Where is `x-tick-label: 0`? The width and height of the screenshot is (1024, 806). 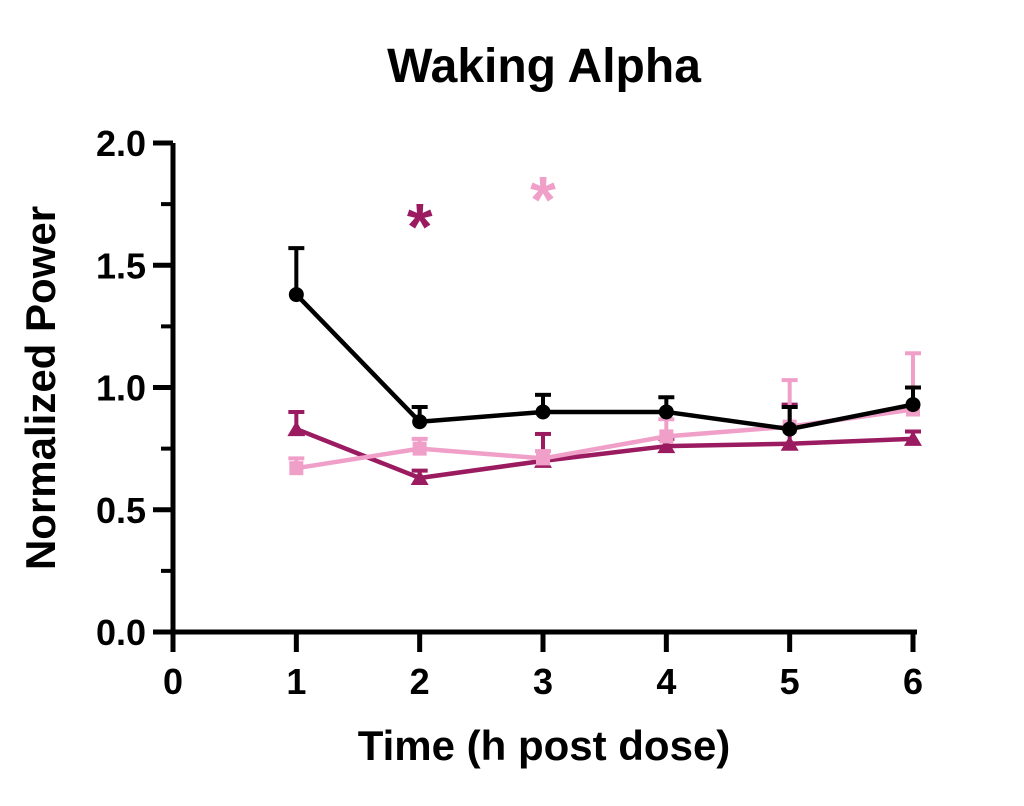
x-tick-label: 0 is located at coordinates (173, 681).